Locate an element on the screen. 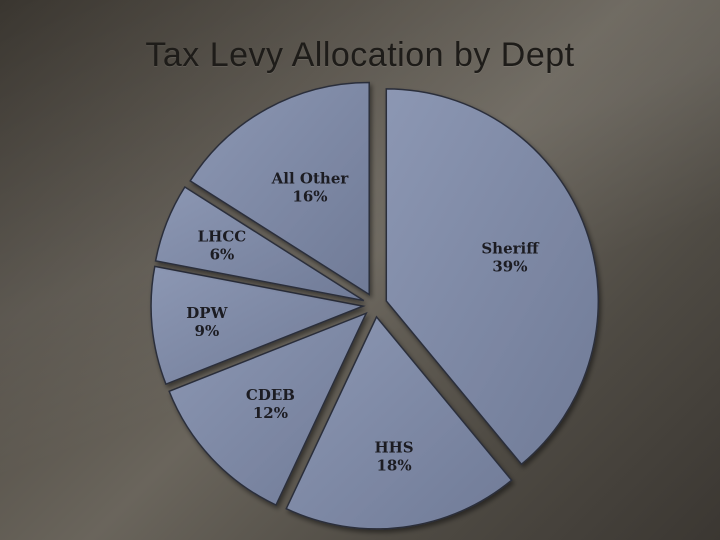  pie-slice-dpw is located at coordinates (258, 325).